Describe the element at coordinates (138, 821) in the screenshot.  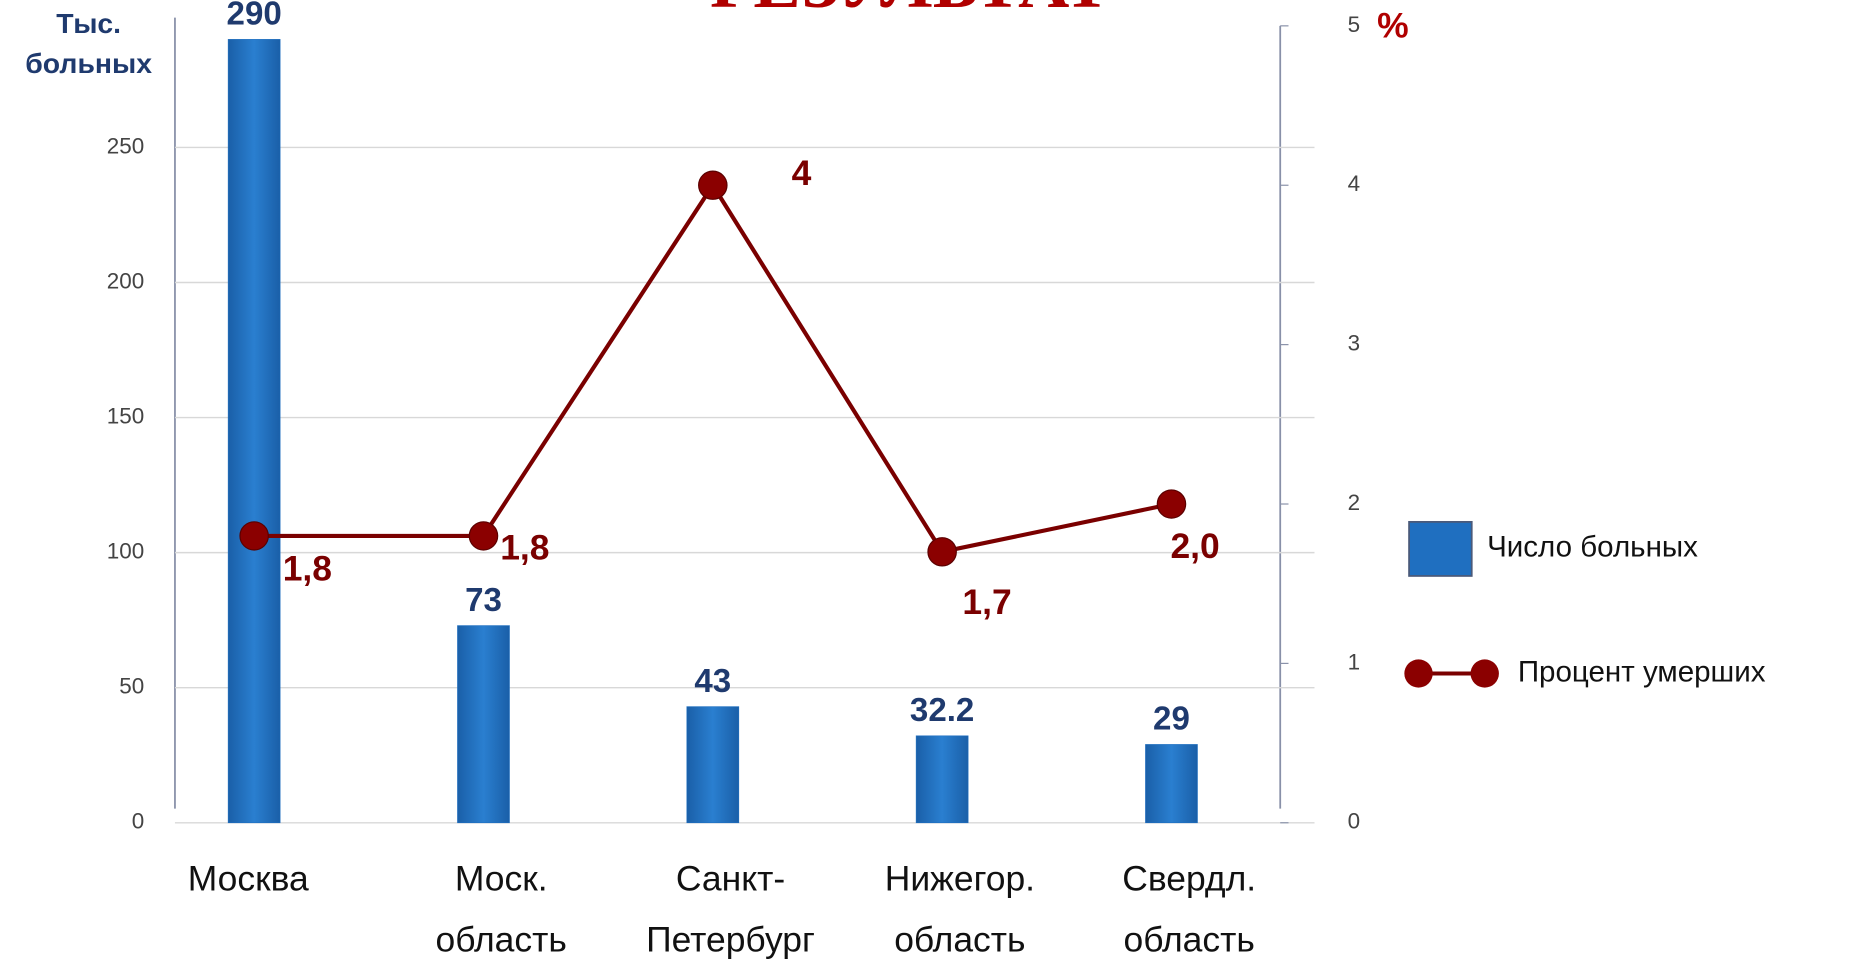
I see `y-tick-label: 0` at that location.